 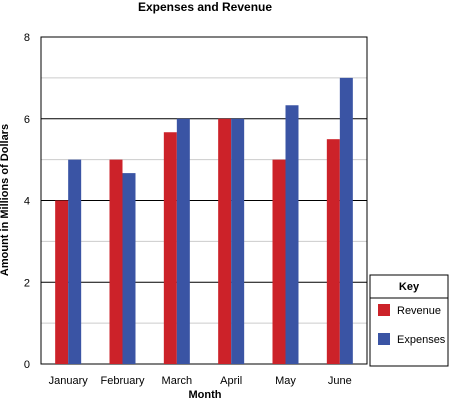 I want to click on bar-expenses-january, so click(x=75, y=261).